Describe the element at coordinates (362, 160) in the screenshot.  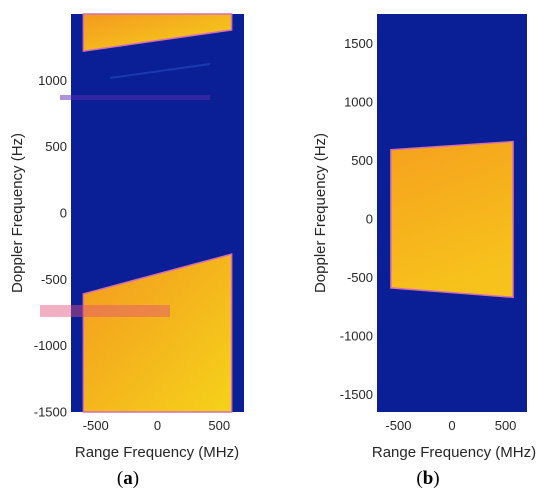
I see `y-tick-label-b-4: 500` at that location.